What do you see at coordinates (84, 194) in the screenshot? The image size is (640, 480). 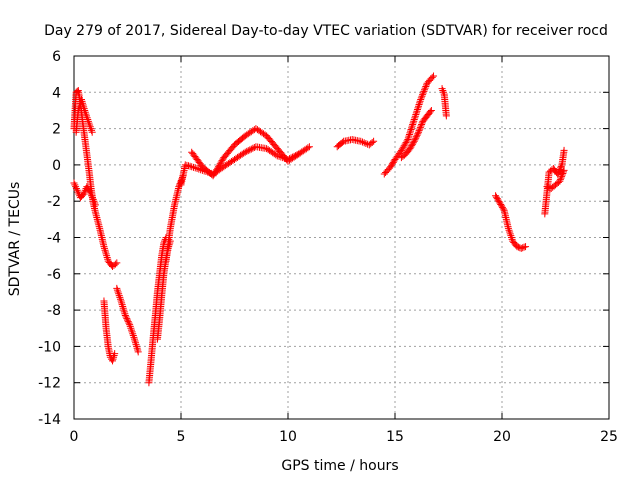 I see `series-arc-b` at bounding box center [84, 194].